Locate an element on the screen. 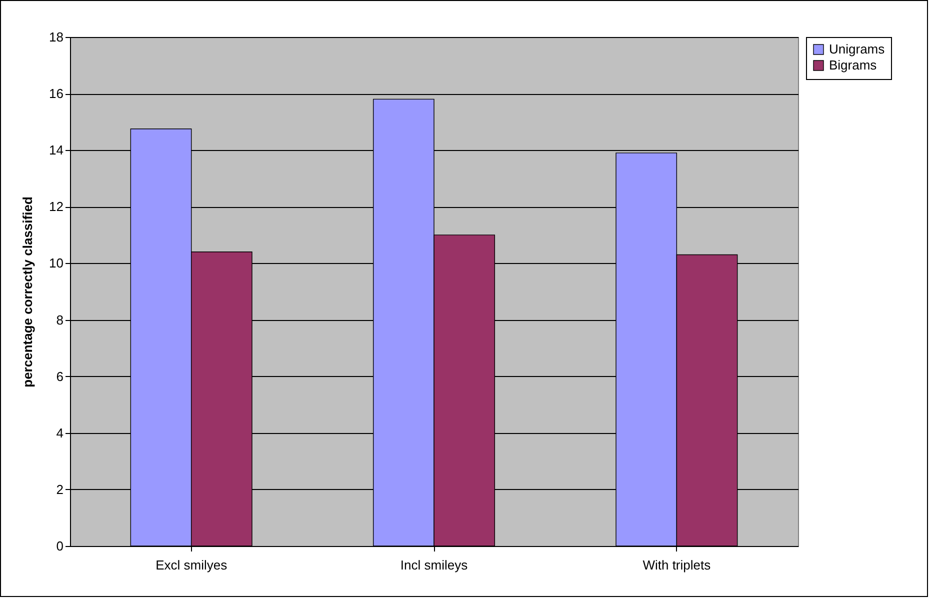 Image resolution: width=930 pixels, height=599 pixels. y-tick-label: 18 is located at coordinates (56, 37).